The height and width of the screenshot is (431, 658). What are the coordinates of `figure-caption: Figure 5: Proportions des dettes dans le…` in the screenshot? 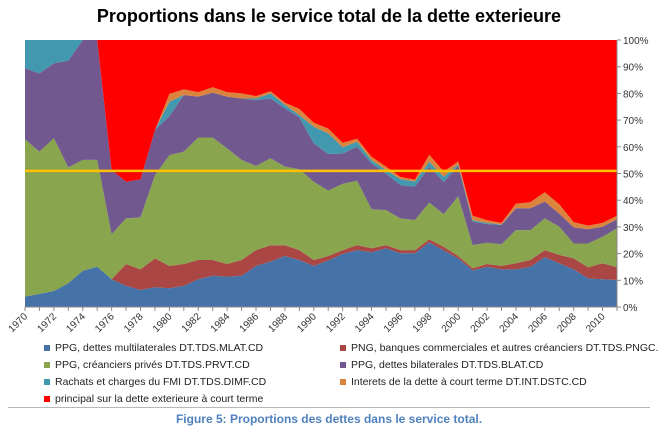 It's located at (329, 419).